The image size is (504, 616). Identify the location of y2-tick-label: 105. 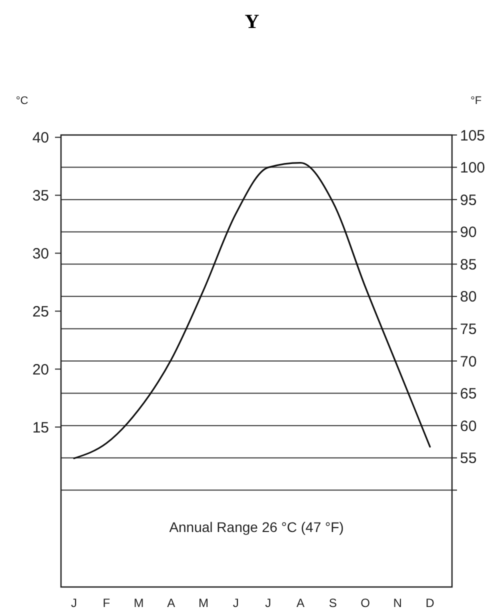
(473, 135).